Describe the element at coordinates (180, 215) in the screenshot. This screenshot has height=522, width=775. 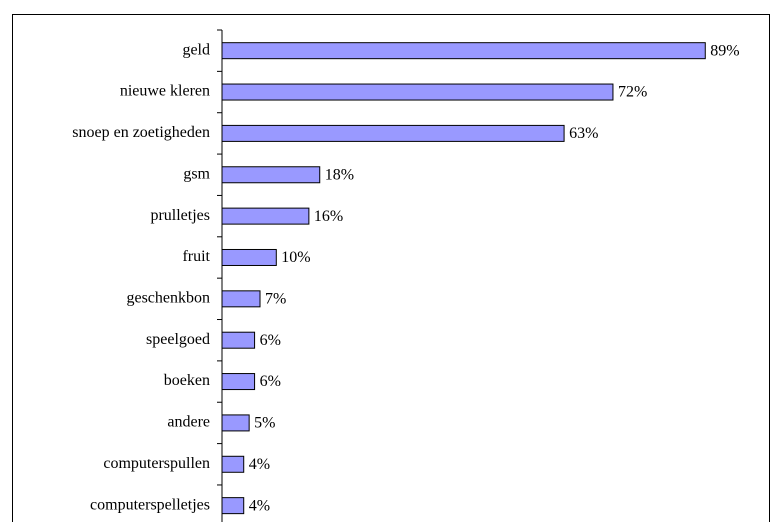
I see `category-label: prulletjes` at that location.